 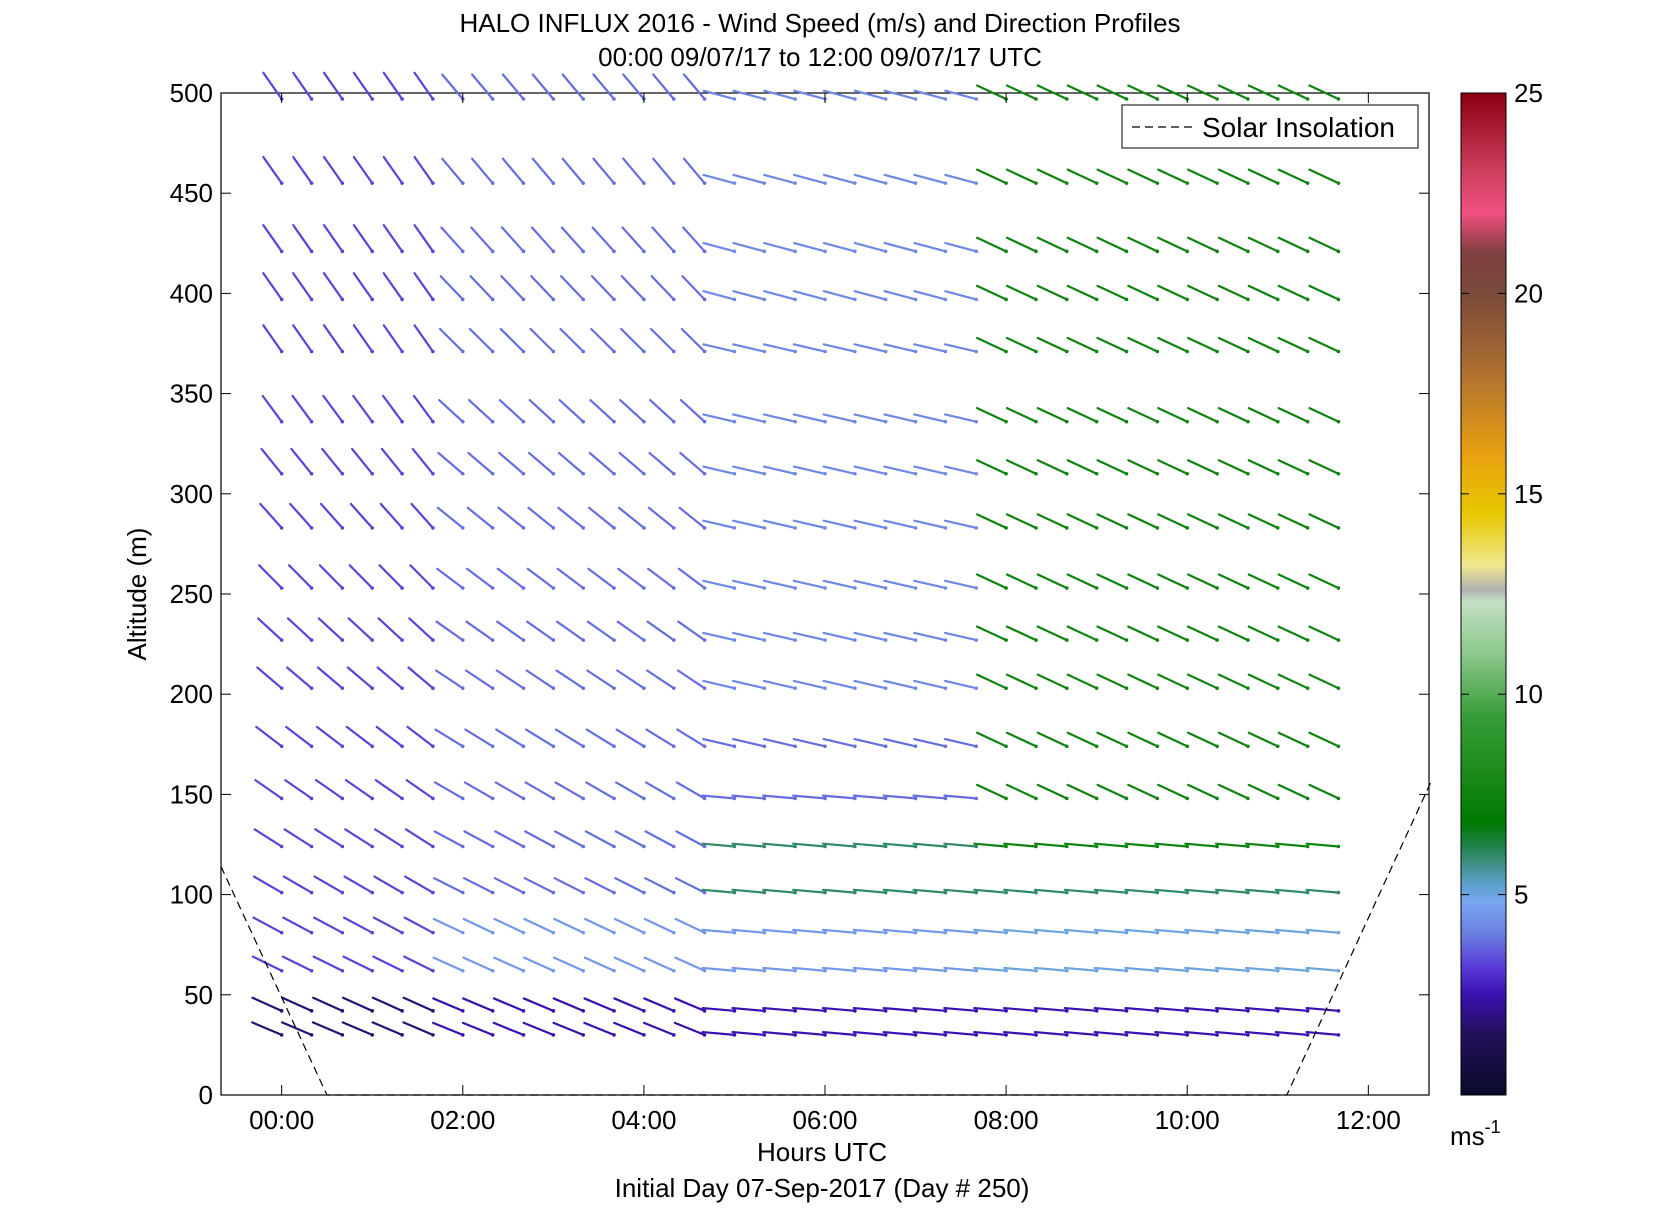 What do you see at coordinates (191, 293) in the screenshot?
I see `y-tick-label: 400` at bounding box center [191, 293].